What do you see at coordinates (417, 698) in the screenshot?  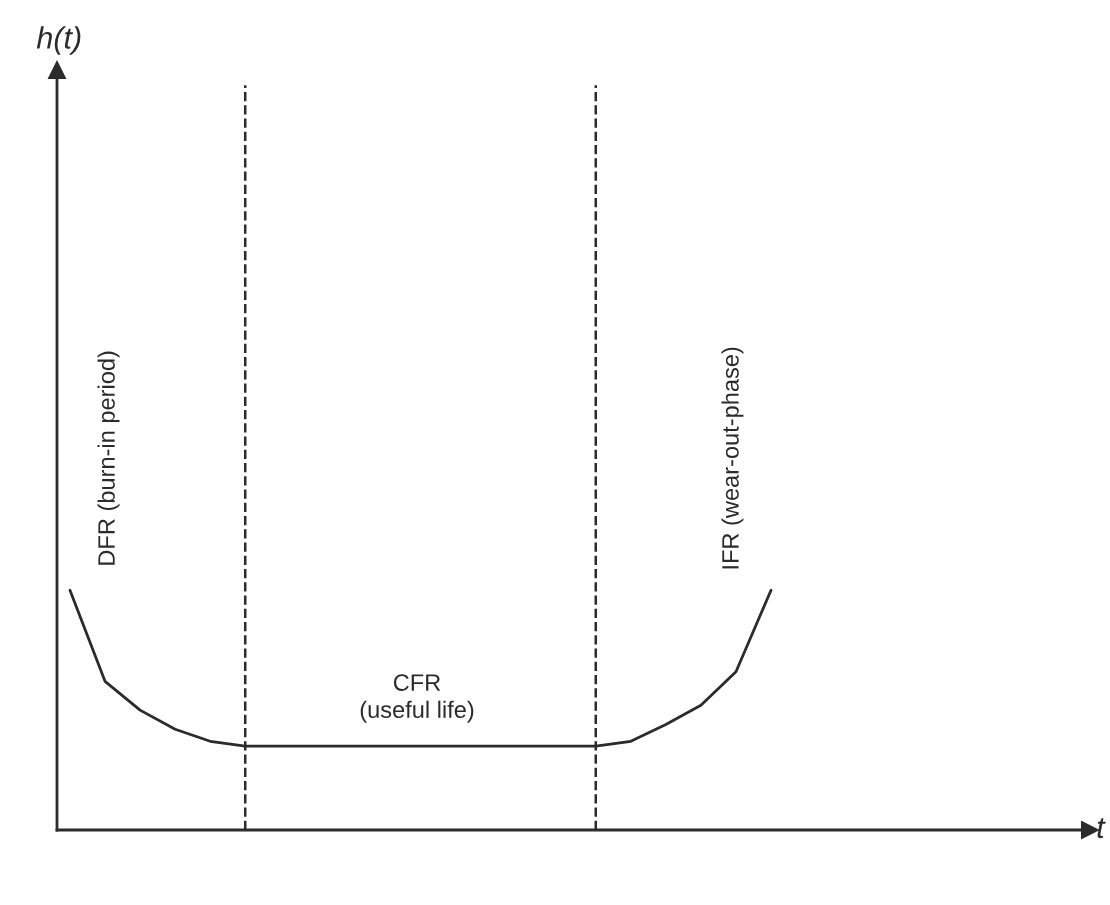 I see `annotation: CFR (useful life)` at bounding box center [417, 698].